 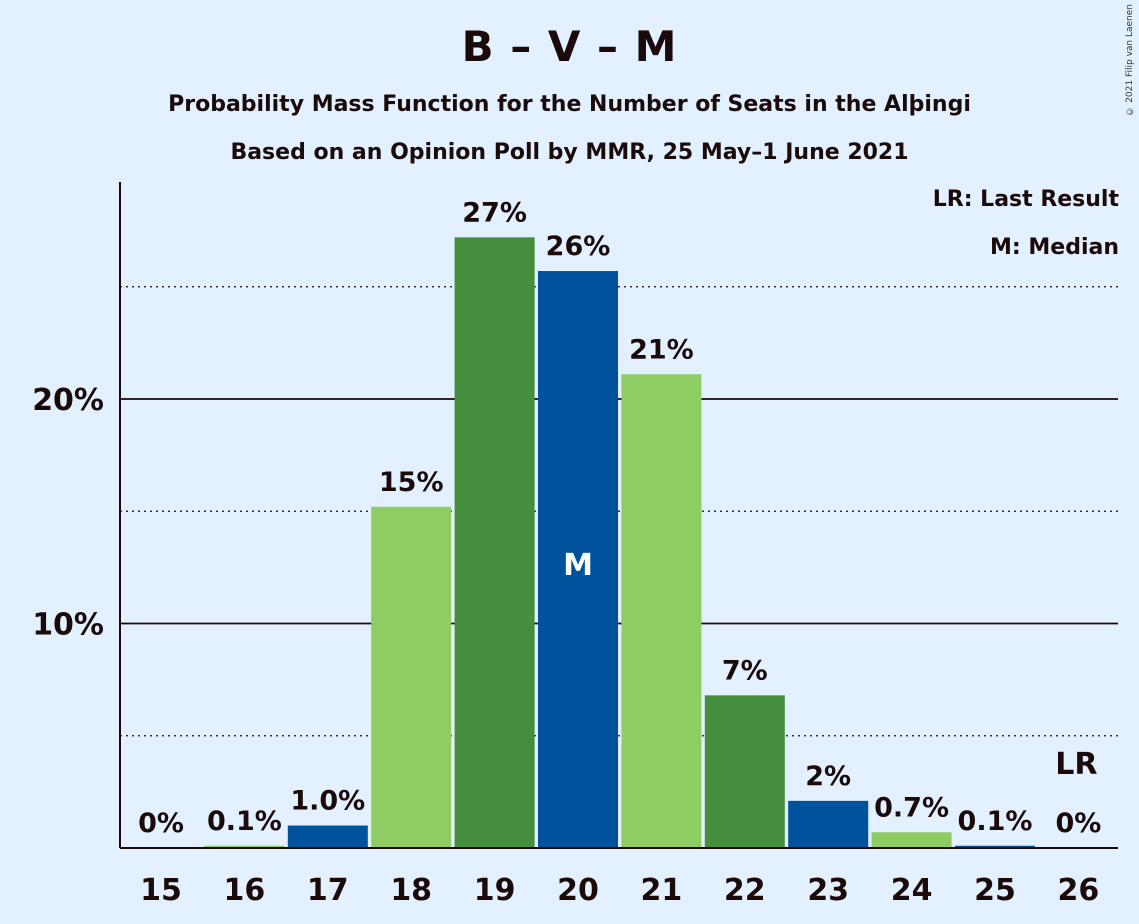 What do you see at coordinates (495, 890) in the screenshot?
I see `x-tick-label: 19` at bounding box center [495, 890].